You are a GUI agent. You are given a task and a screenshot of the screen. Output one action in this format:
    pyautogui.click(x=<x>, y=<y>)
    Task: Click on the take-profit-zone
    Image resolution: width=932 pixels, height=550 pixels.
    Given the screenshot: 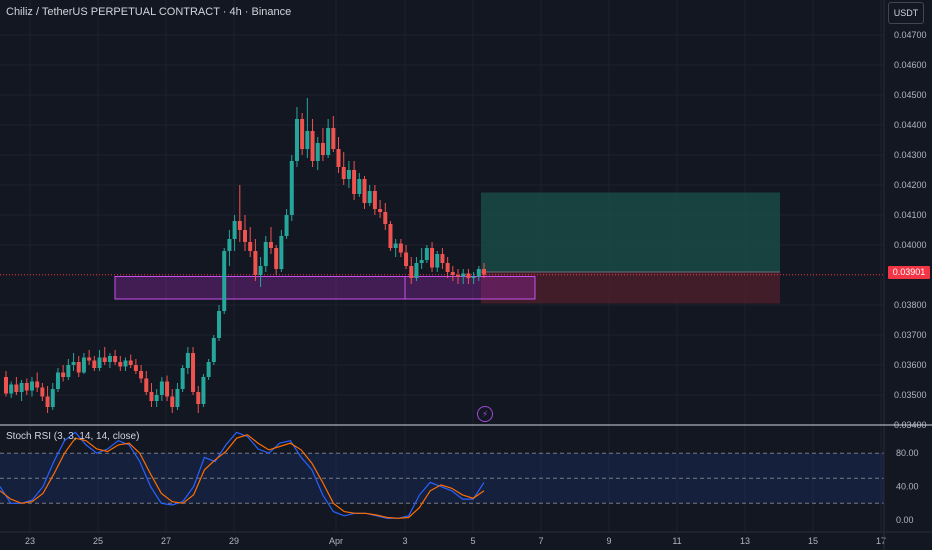 What is the action you would take?
    pyautogui.click(x=630, y=232)
    